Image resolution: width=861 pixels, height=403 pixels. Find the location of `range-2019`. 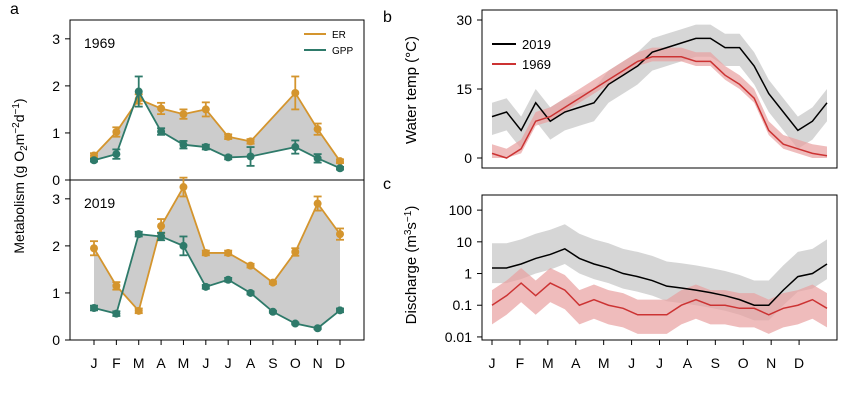

range-2019 is located at coordinates (659, 86).